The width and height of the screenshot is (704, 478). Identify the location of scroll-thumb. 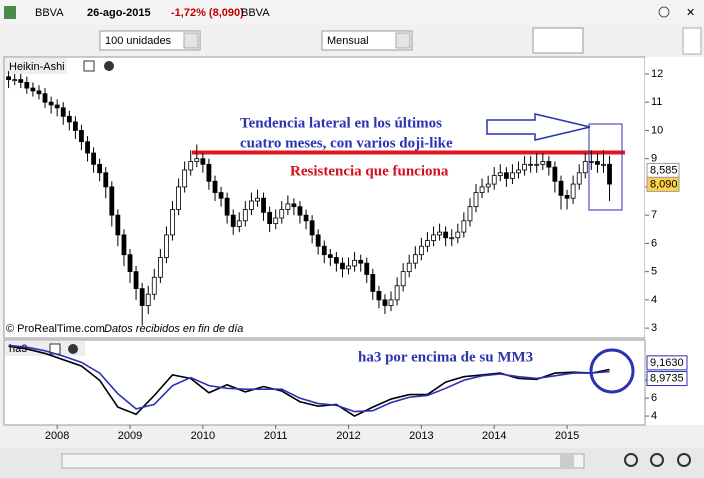
(567, 461).